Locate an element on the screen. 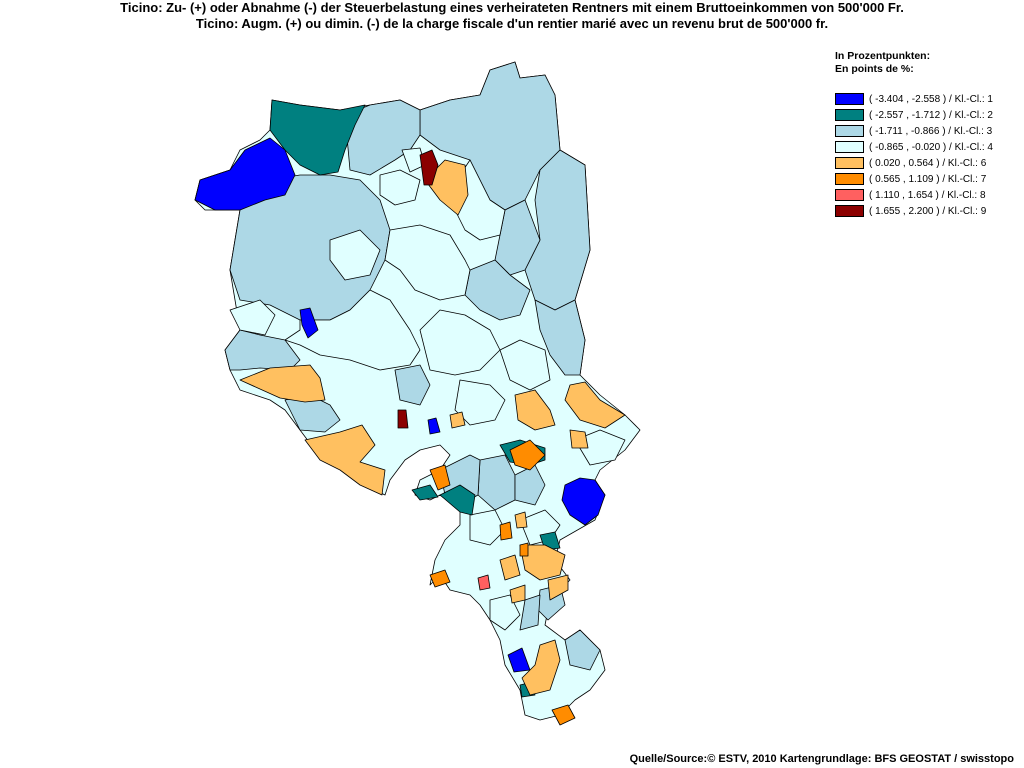 The height and width of the screenshot is (768, 1024). legend-label-class-7: ( 0.565 , 1.109 ) / Kl.-Cl.: 7 is located at coordinates (928, 179).